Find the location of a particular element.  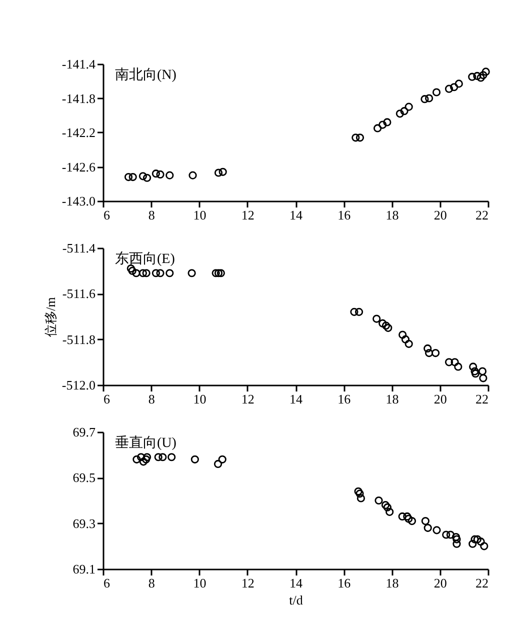

y-tick-label: 69.3 is located at coordinates (84, 523).